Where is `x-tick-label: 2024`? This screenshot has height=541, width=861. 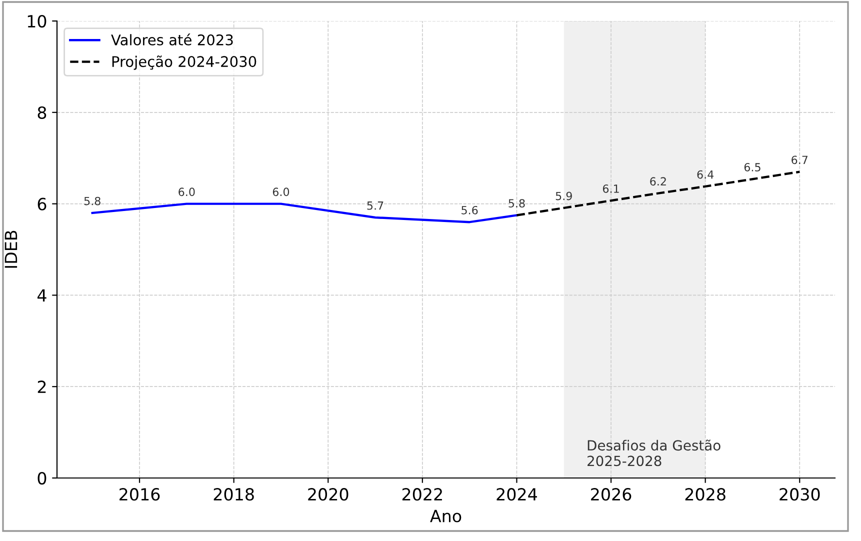
x-tick-label: 2024 is located at coordinates (516, 494).